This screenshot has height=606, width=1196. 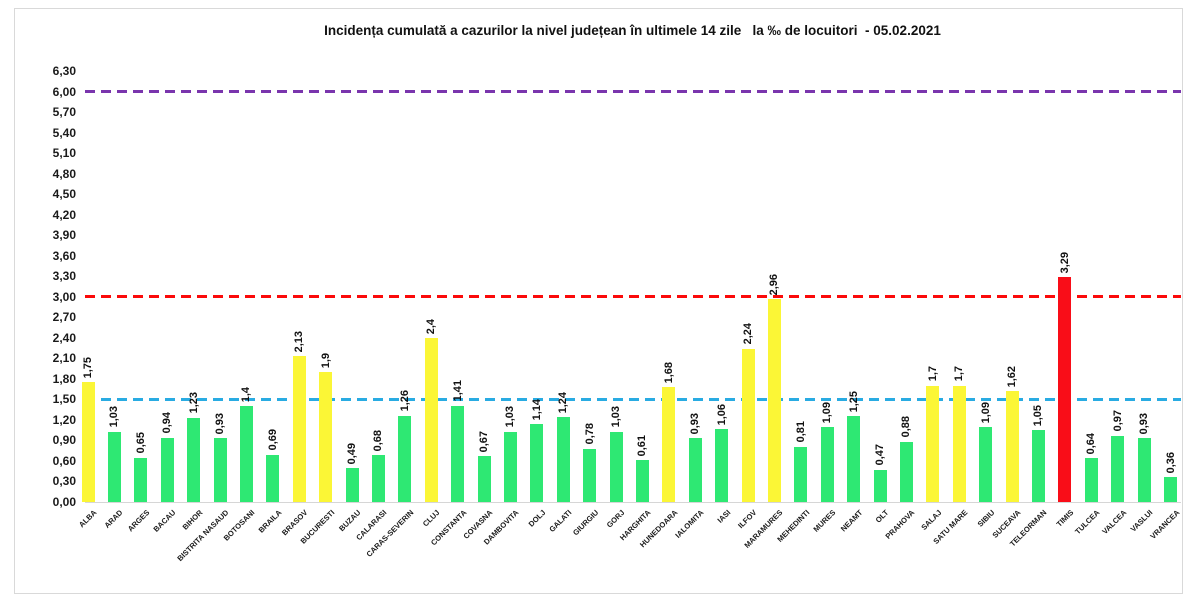 What do you see at coordinates (64, 296) in the screenshot?
I see `y-tick-label: 3,00` at bounding box center [64, 296].